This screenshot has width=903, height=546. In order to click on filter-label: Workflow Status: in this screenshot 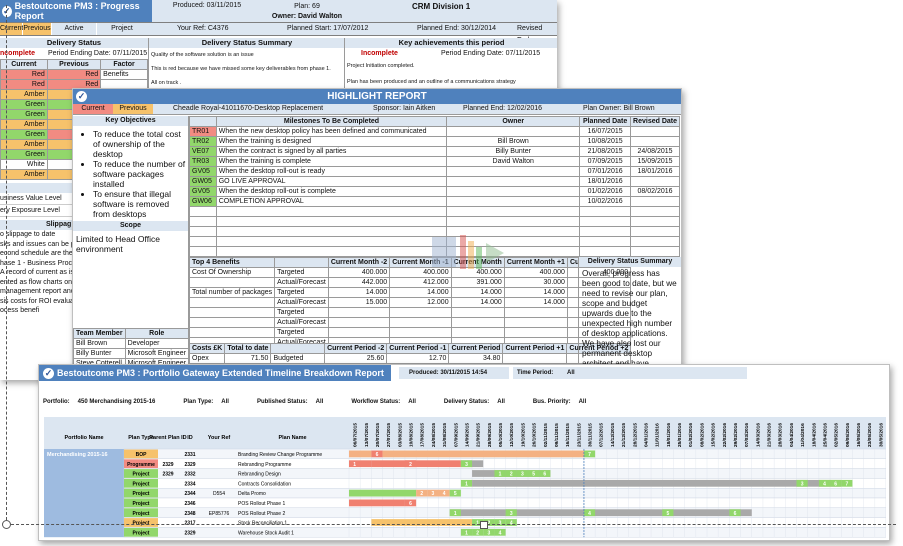, I will do `click(376, 402)`.